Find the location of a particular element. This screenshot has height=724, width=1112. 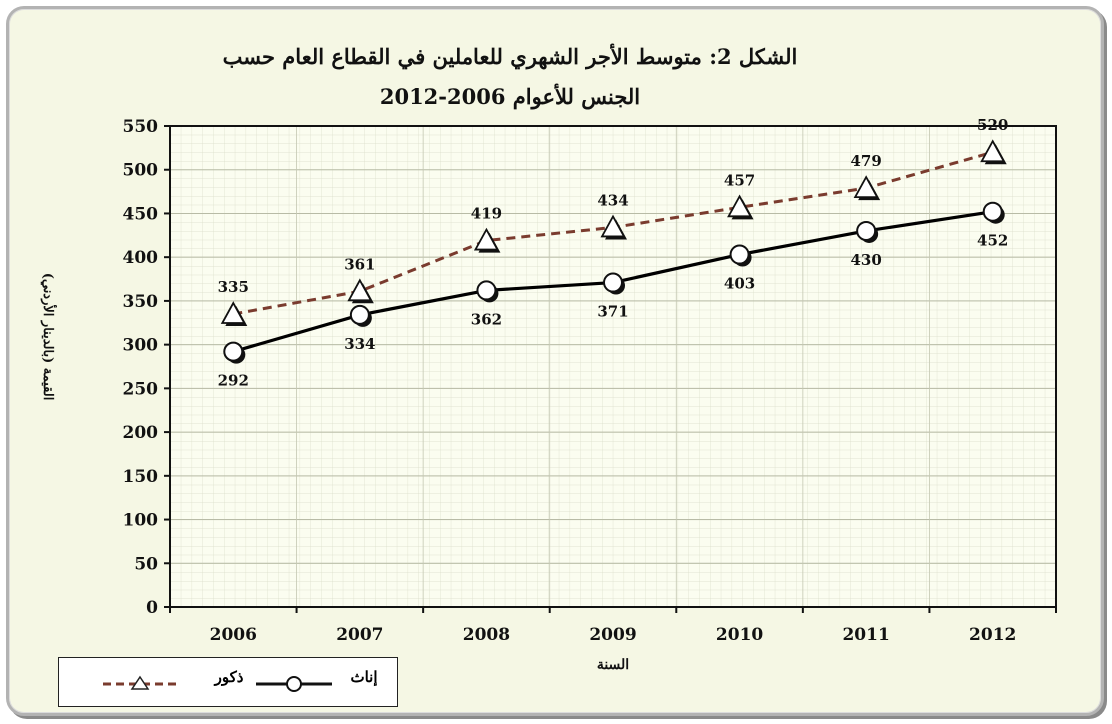

data-label-male: 479 is located at coordinates (865, 161).